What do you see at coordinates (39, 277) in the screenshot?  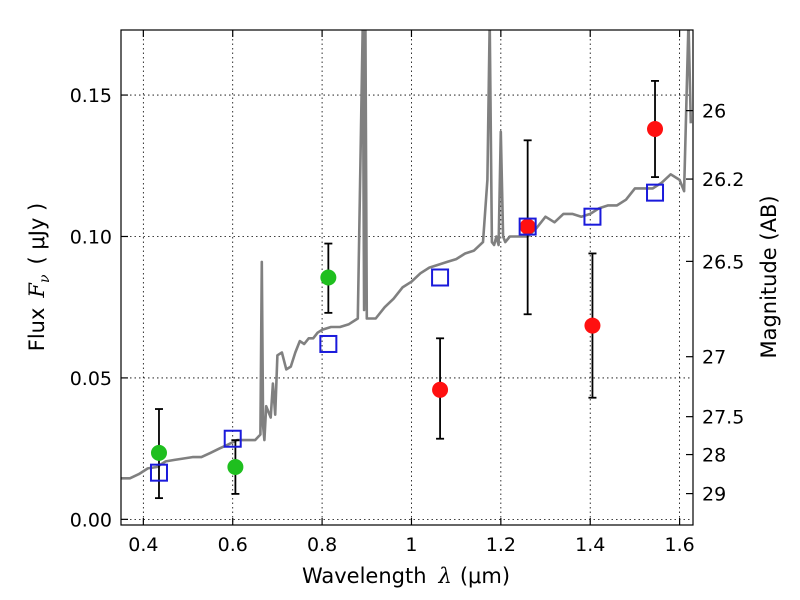 I see `y-axis-label: FluxFν( μJy )` at bounding box center [39, 277].